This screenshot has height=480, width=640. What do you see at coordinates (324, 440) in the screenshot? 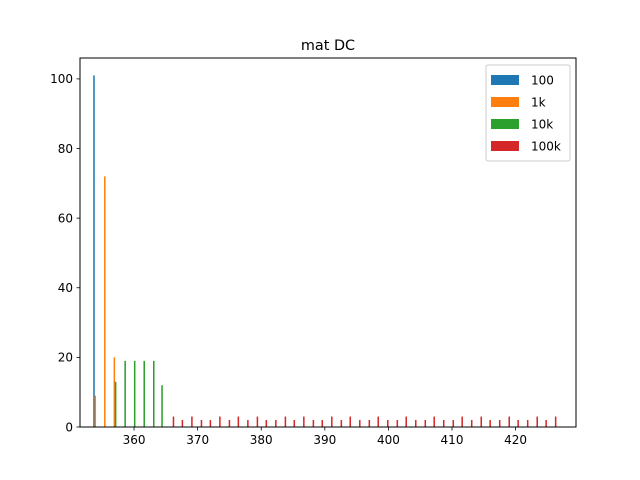
I see `x-tick-label: 390` at bounding box center [324, 440].